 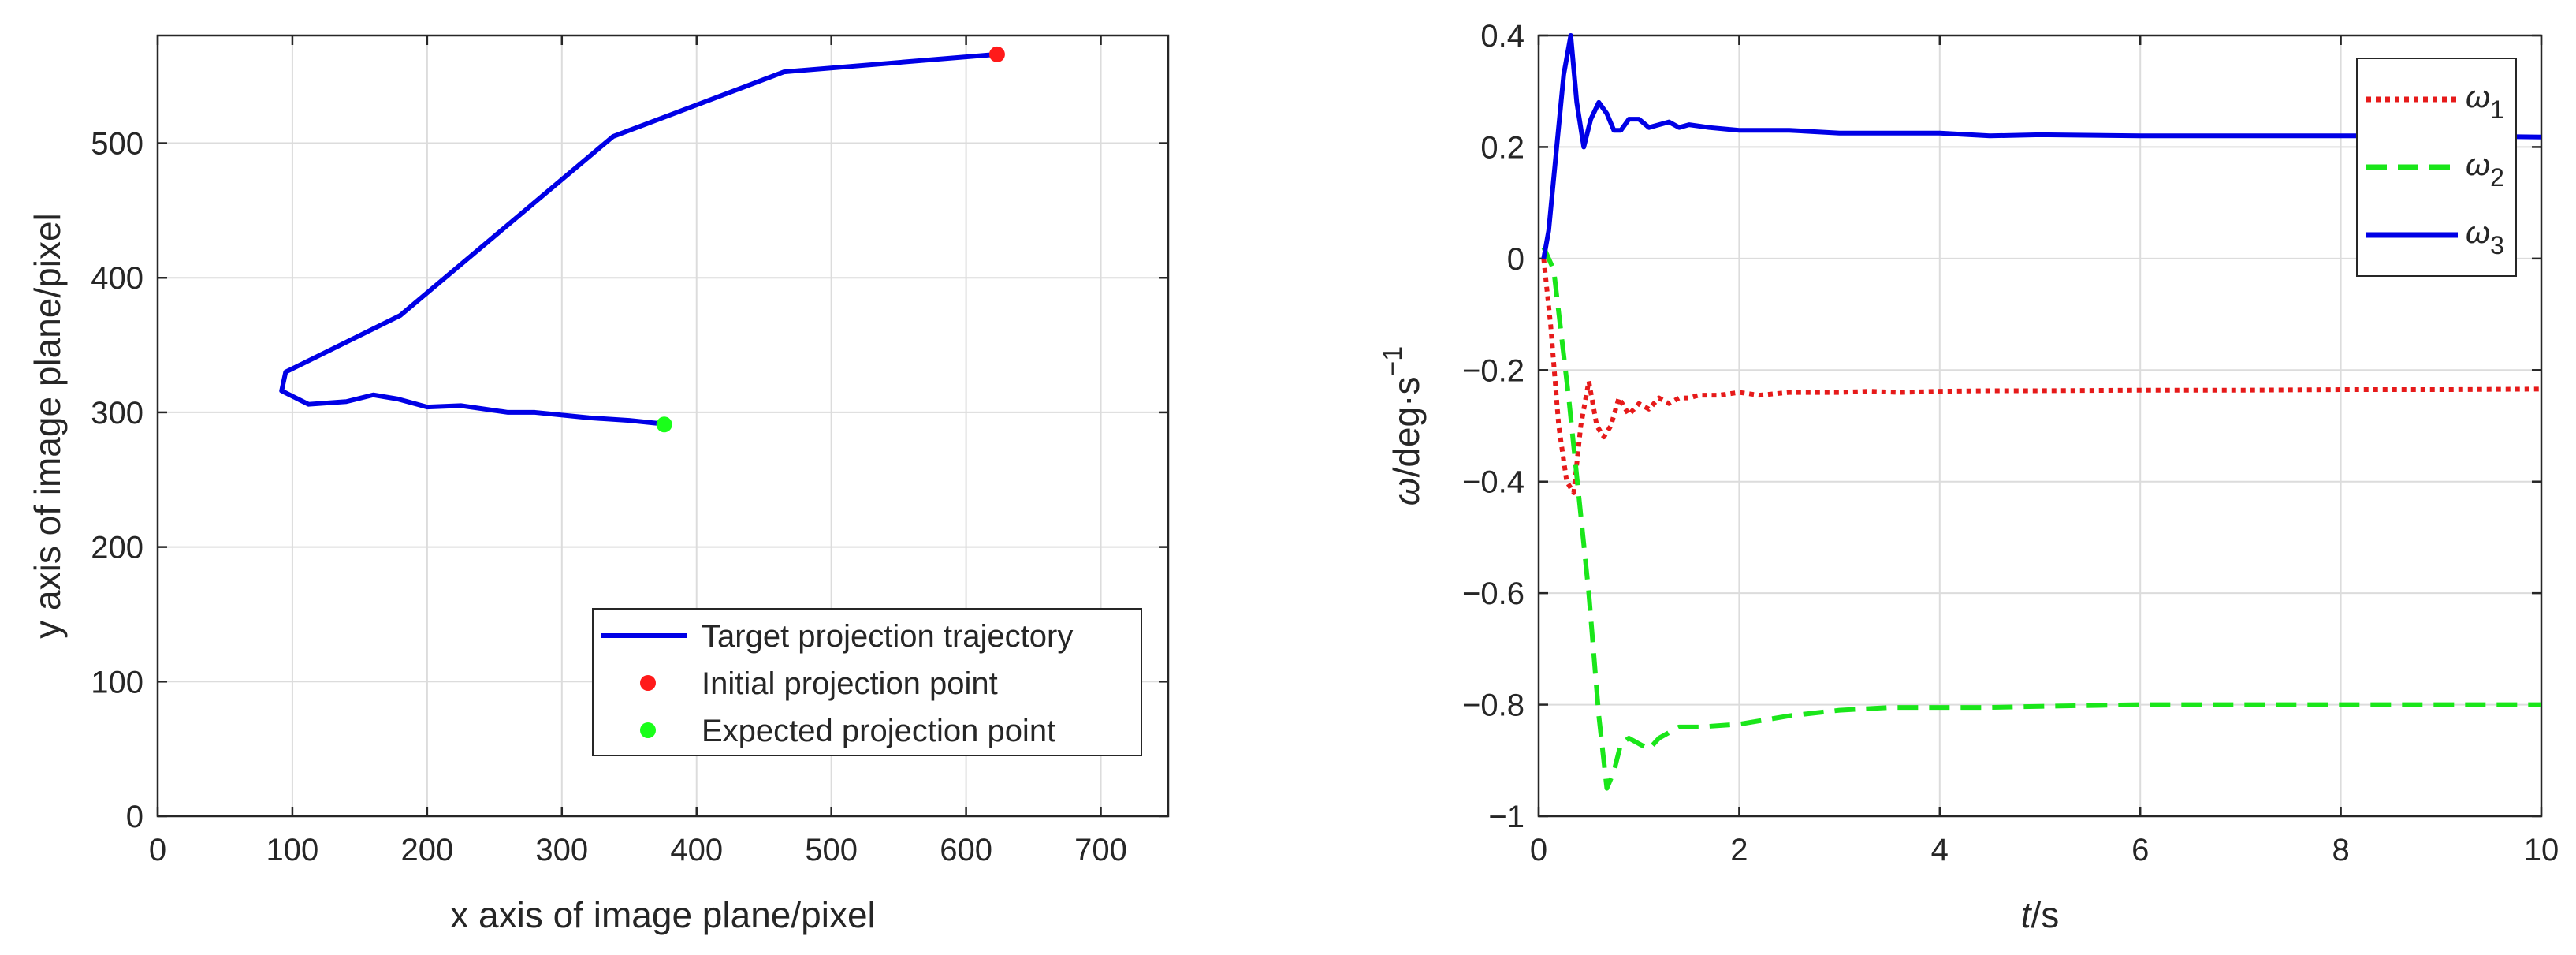 What do you see at coordinates (134, 817) in the screenshot?
I see `left-y-tick-label: 0` at bounding box center [134, 817].